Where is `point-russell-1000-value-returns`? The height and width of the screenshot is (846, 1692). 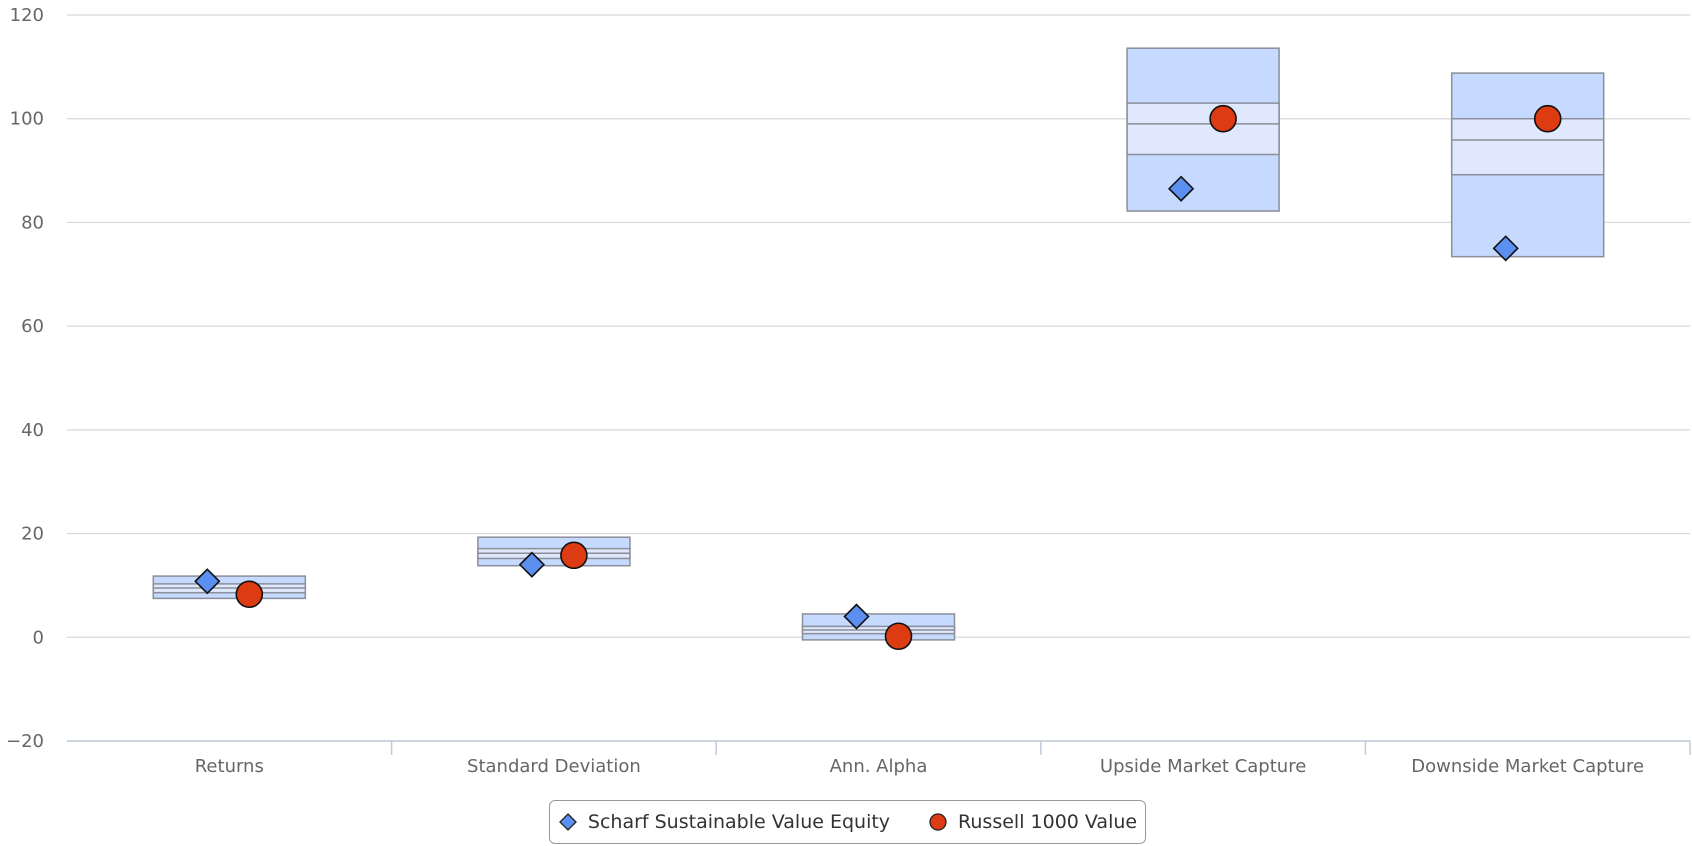 point-russell-1000-value-returns is located at coordinates (249, 594).